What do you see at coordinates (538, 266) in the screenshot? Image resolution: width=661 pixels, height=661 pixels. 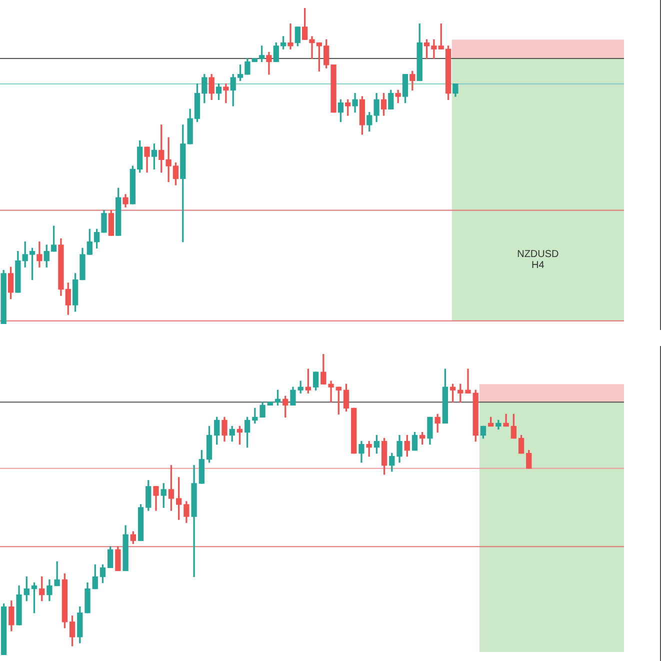 I see `annotation: H4` at bounding box center [538, 266].